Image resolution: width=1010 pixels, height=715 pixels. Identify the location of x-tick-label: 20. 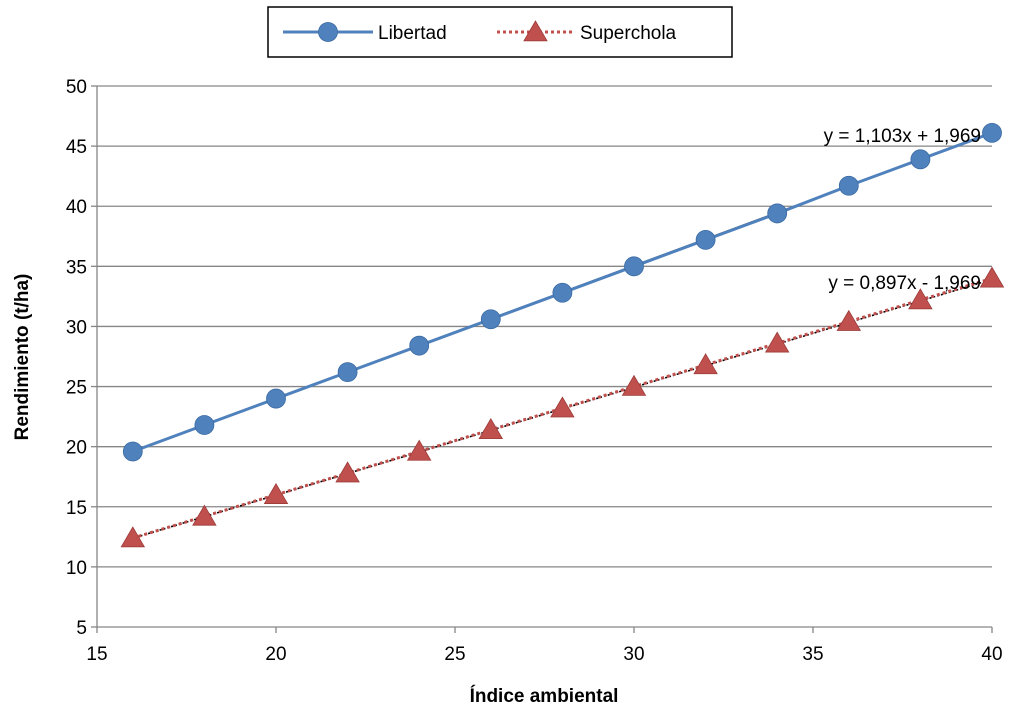
(275, 654).